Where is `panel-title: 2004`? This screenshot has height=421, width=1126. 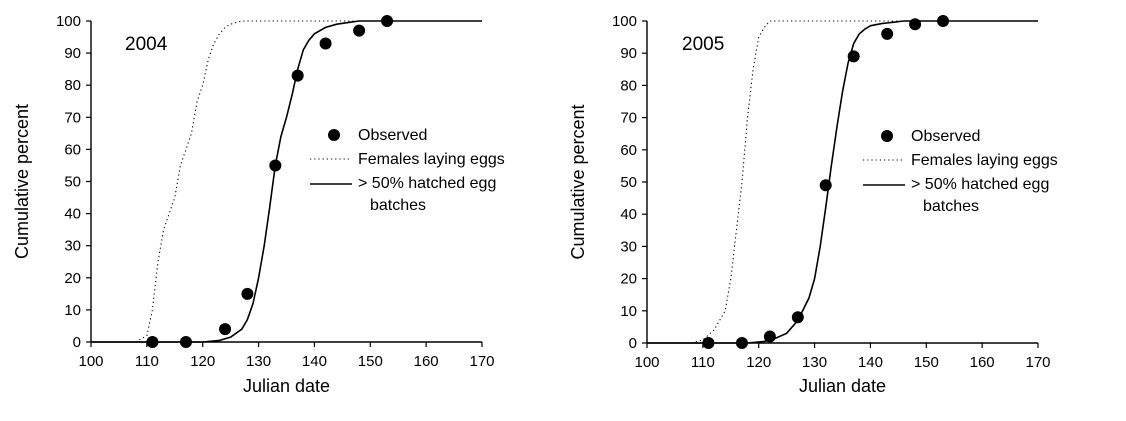
panel-title: 2004 is located at coordinates (146, 44).